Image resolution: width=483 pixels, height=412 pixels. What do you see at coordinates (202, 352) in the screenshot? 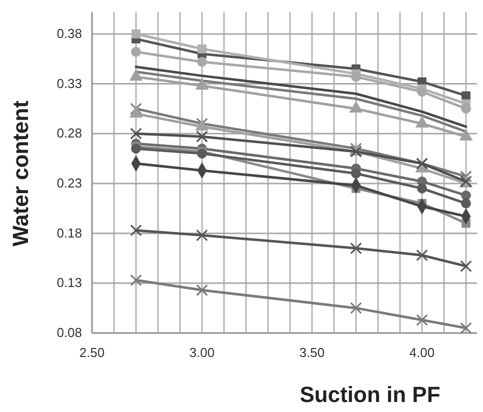
I see `x-tick-label: 3.00` at bounding box center [202, 352].